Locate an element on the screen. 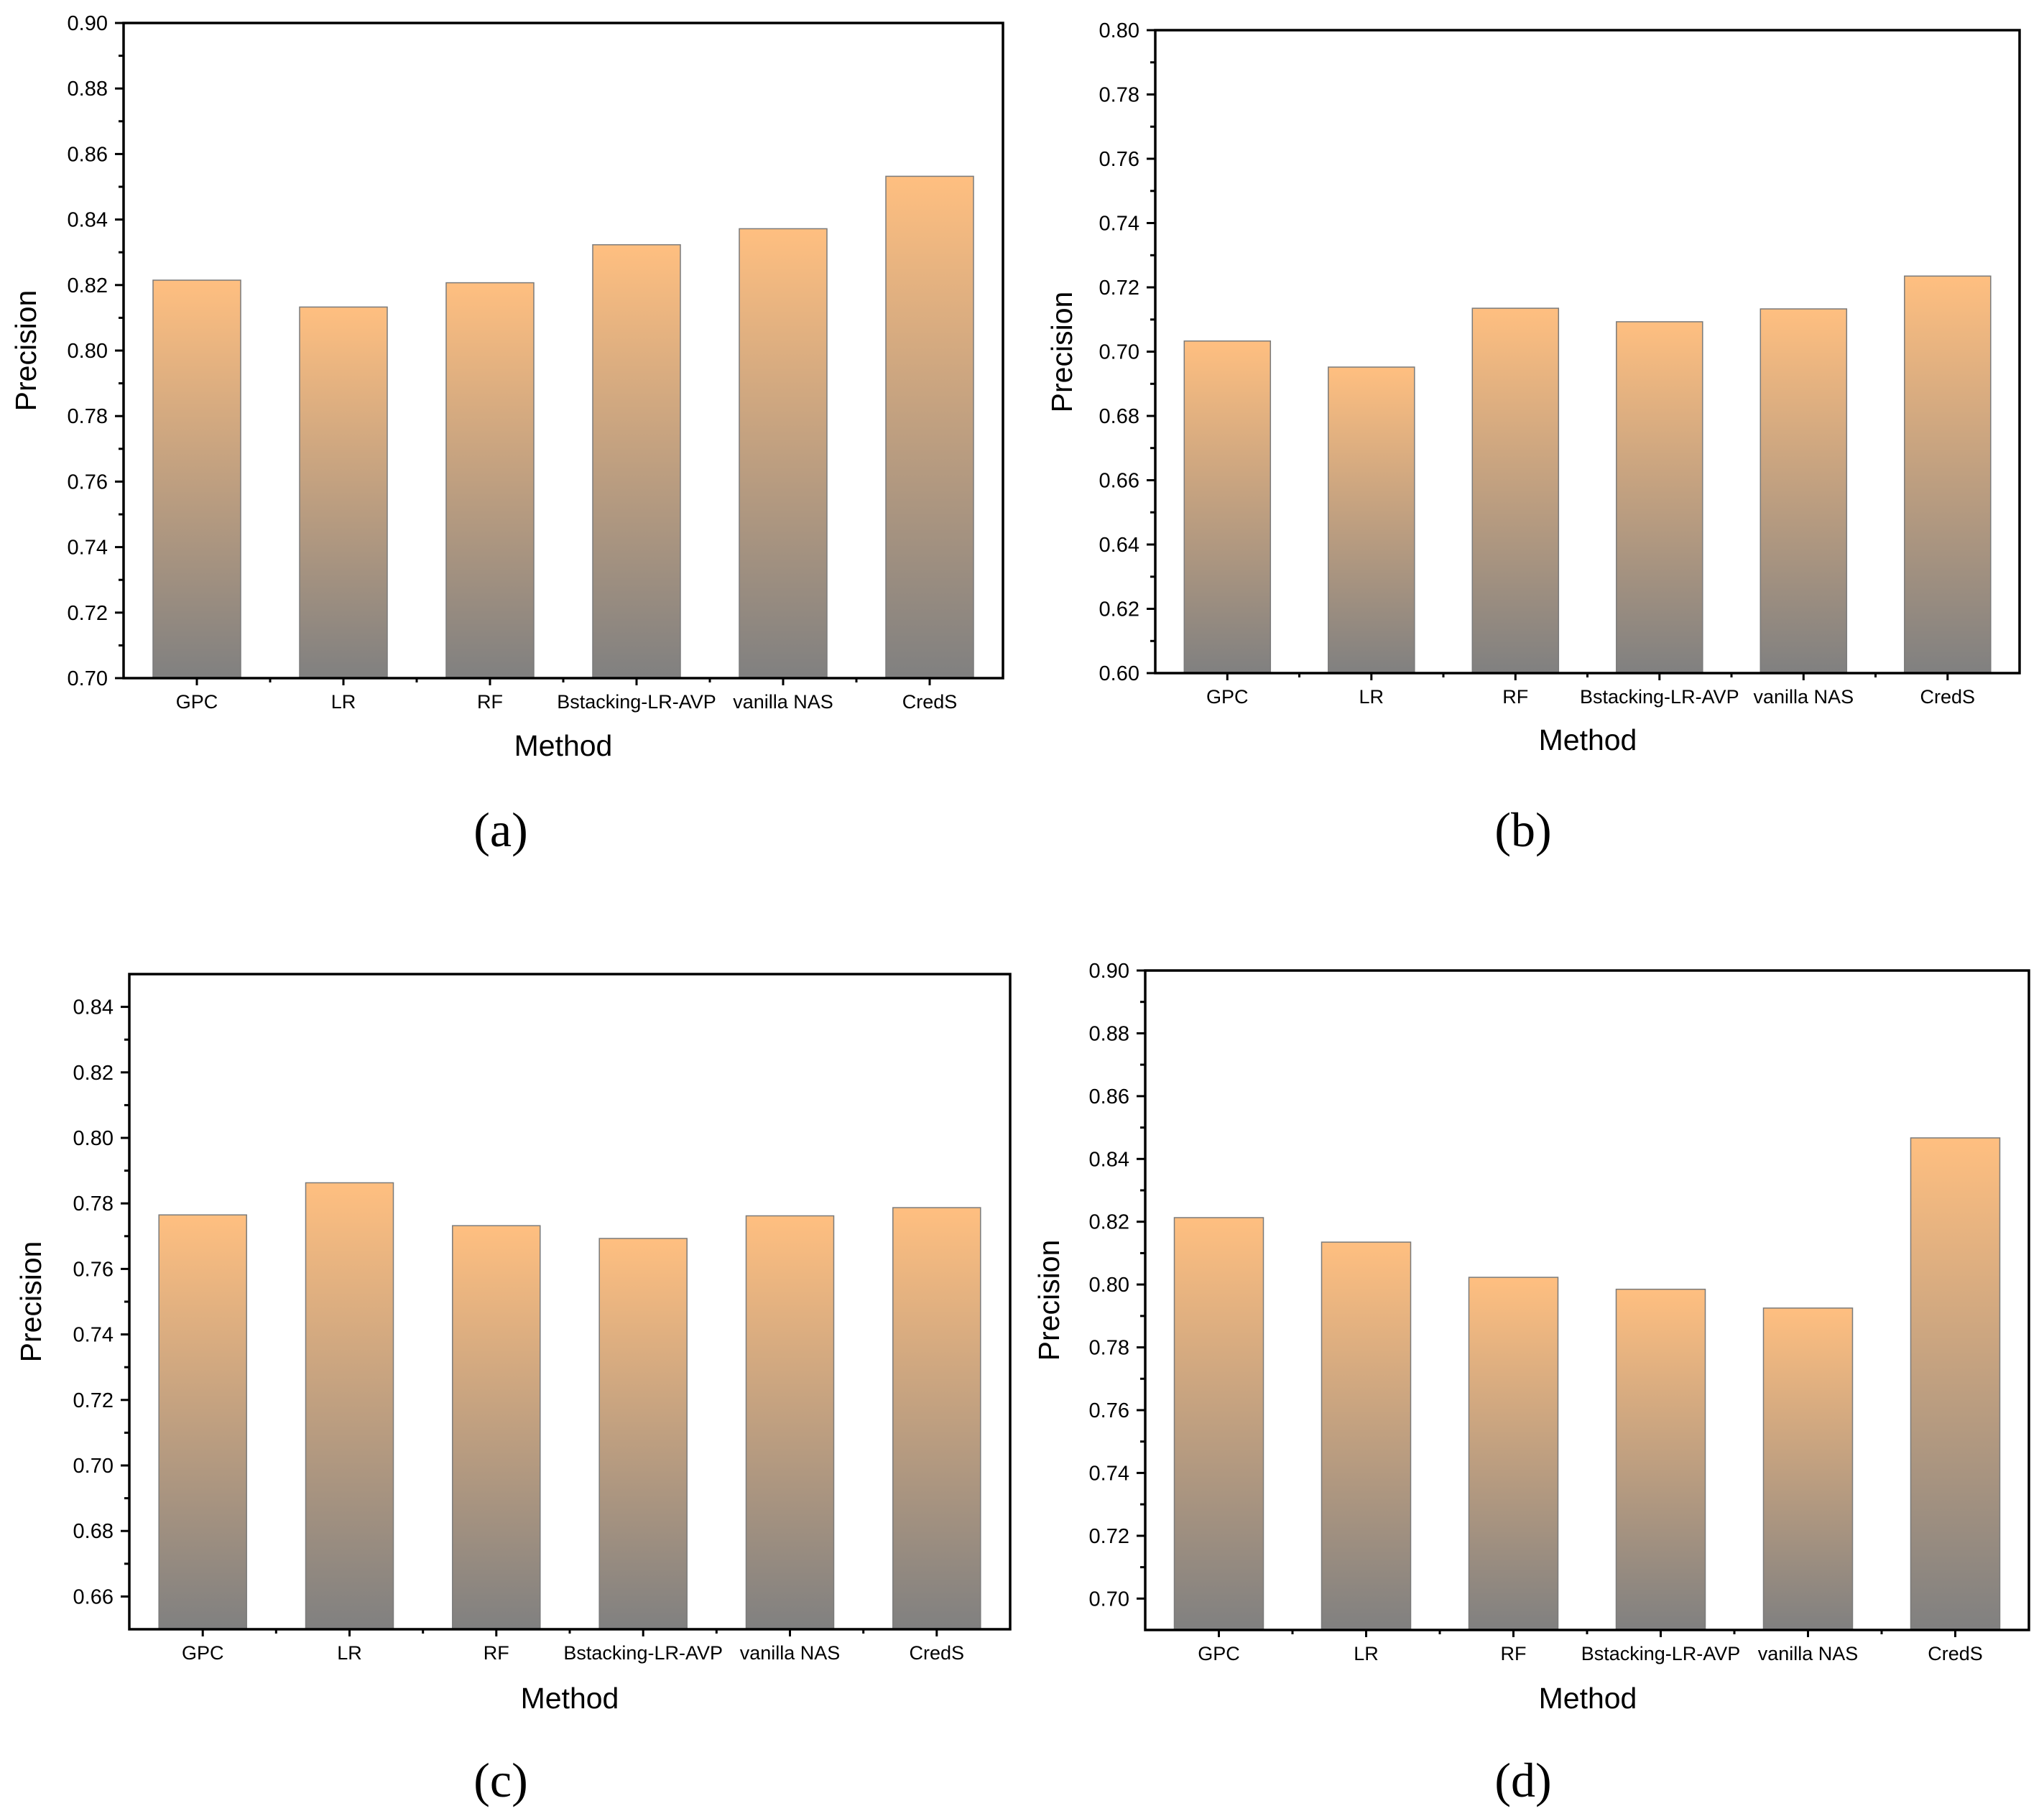 The height and width of the screenshot is (1811, 2044). panel-a-y-tick-label-0: 0.70 is located at coordinates (88, 678).